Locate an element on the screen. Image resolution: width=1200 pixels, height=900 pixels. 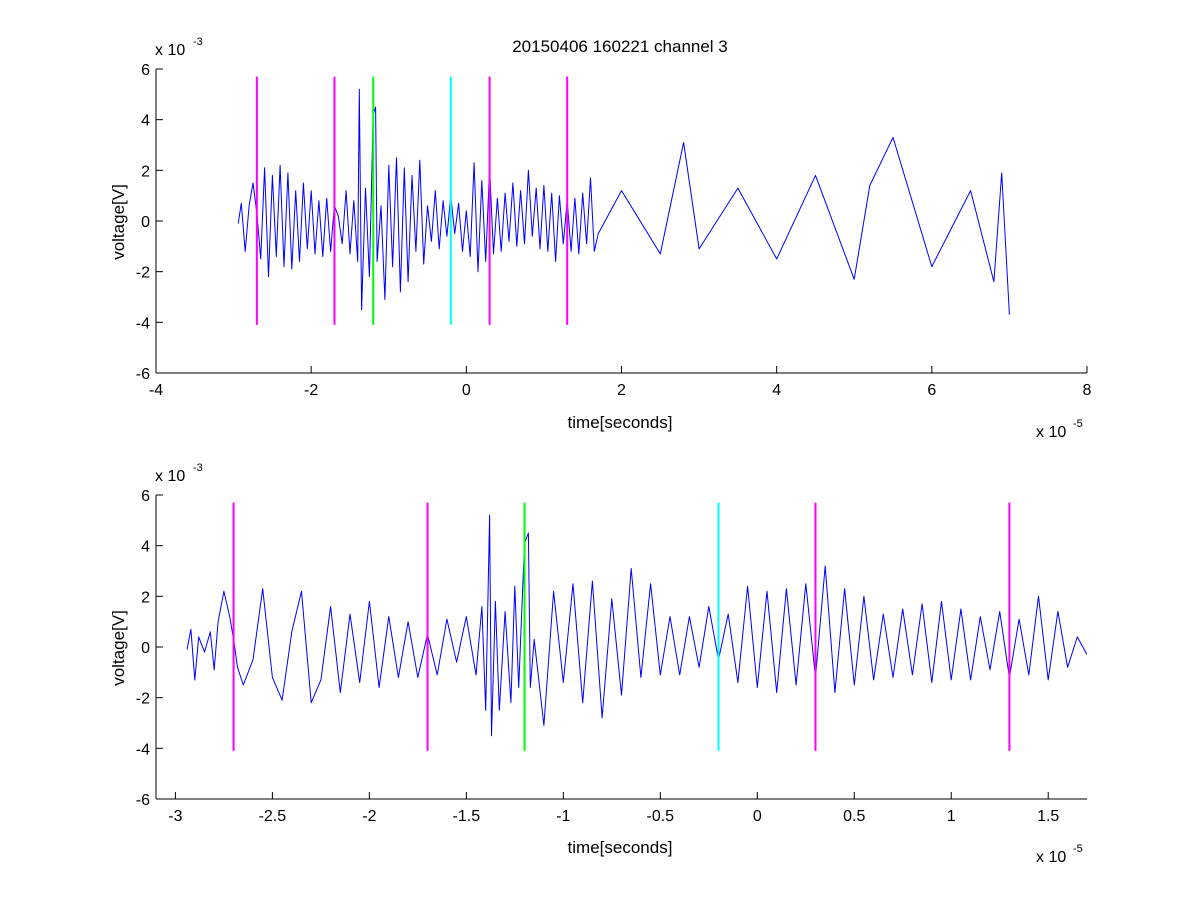
top-x-tick-label: -2 is located at coordinates (311, 390).